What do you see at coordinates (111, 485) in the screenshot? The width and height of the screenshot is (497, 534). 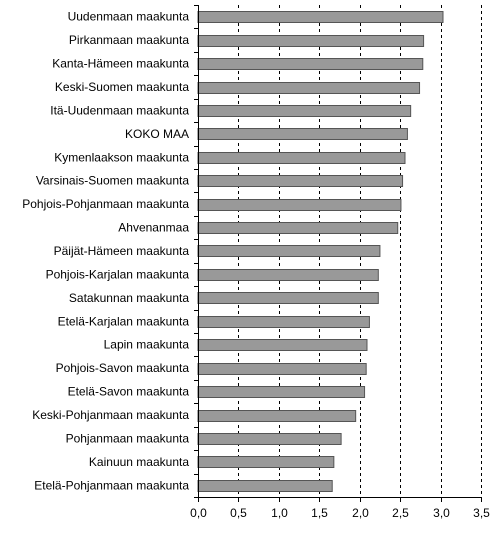 I see `category-label: Etelä-Pohjanmaan maakunta` at bounding box center [111, 485].